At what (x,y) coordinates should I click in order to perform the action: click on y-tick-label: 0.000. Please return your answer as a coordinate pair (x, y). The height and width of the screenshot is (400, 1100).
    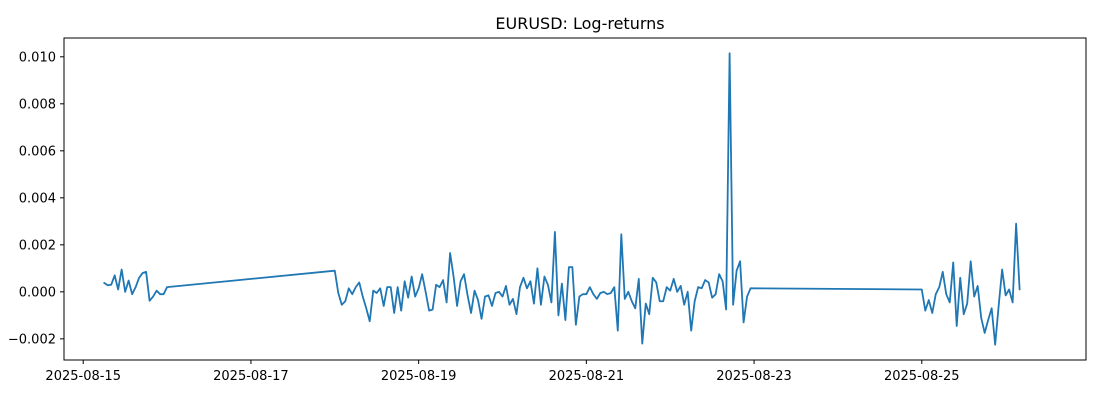
    Looking at the image, I should click on (37, 292).